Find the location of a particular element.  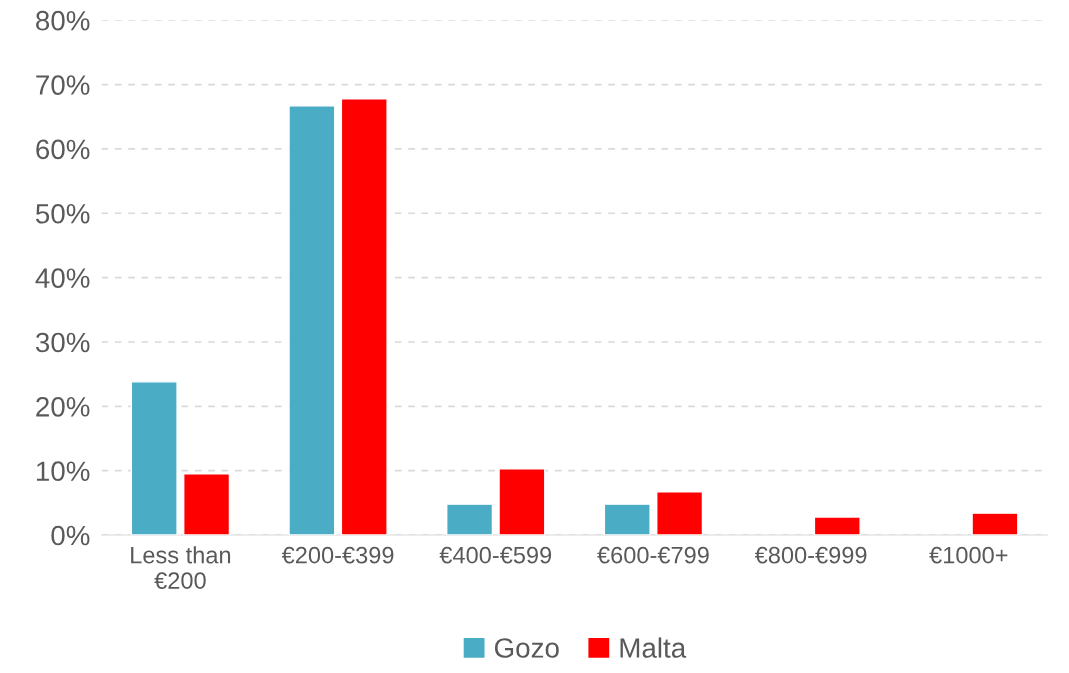

y-tick-label: 20% is located at coordinates (63, 406).